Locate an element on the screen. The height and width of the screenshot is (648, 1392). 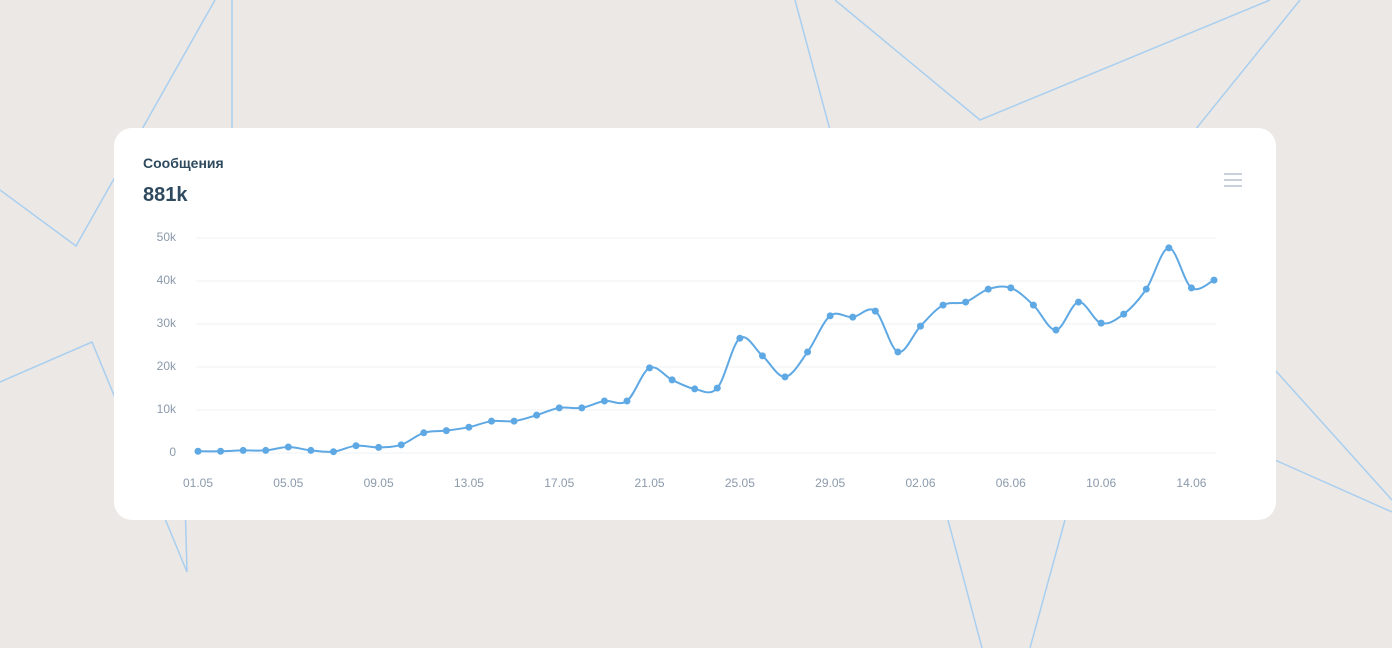
total: 881k is located at coordinates (165, 195).